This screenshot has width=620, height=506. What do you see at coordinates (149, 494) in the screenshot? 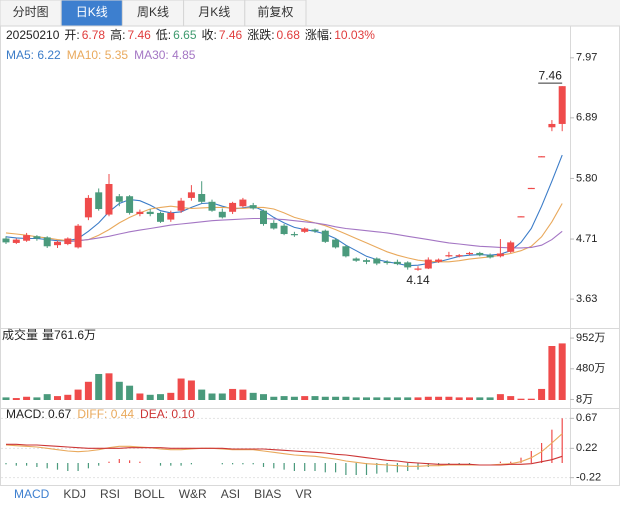
I see `indicator-tab: BOLL` at bounding box center [149, 494].